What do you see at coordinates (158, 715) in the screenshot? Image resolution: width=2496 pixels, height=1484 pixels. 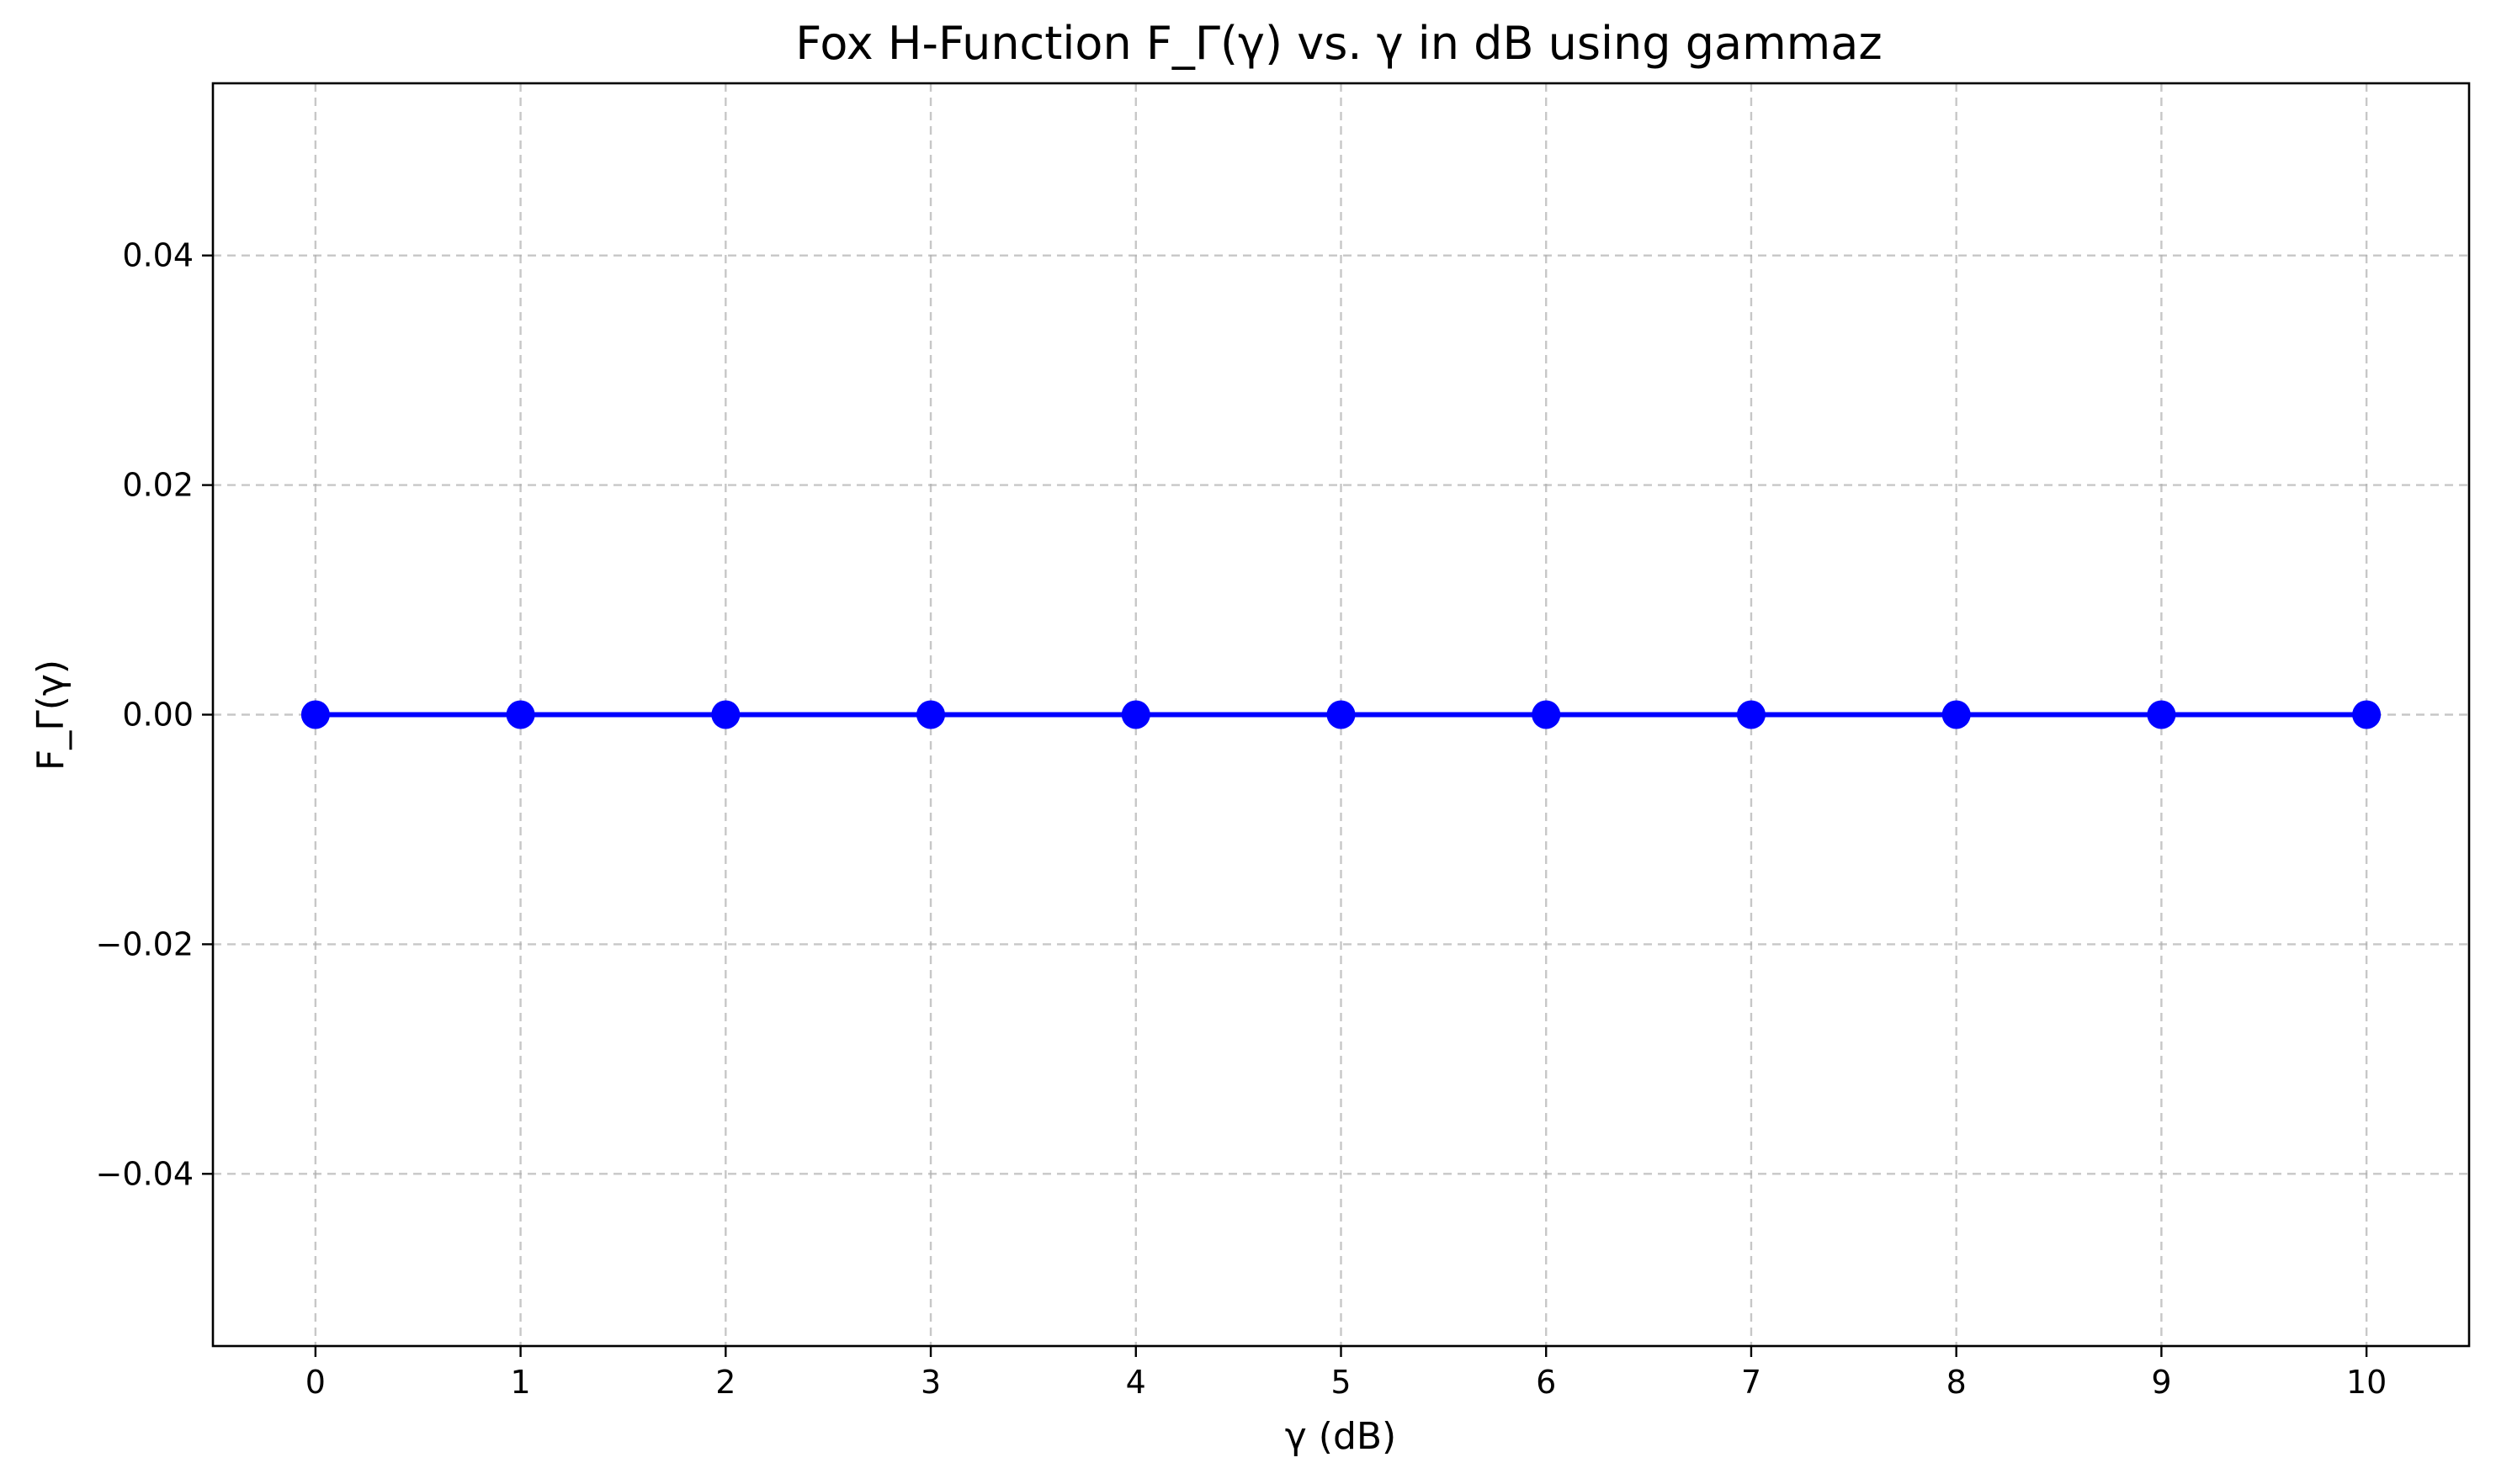 I see `y-tick-label: 0.00` at bounding box center [158, 715].